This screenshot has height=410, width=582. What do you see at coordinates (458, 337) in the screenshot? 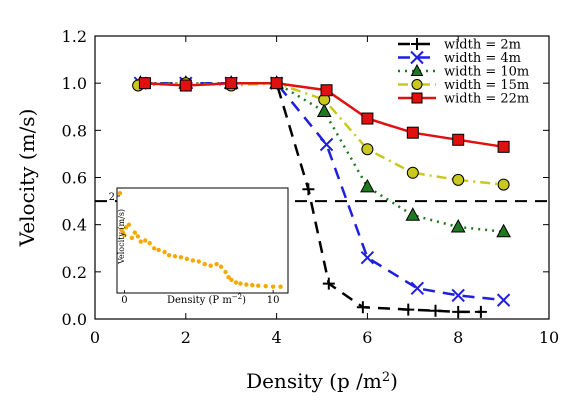
I see `x-tick-label: 8` at bounding box center [458, 337].